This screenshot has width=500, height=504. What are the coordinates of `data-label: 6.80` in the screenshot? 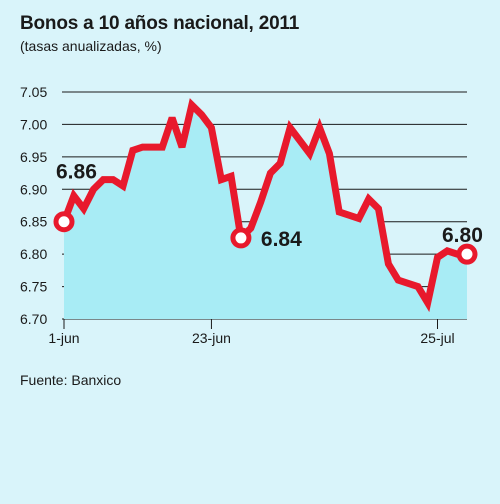 It's located at (462, 235).